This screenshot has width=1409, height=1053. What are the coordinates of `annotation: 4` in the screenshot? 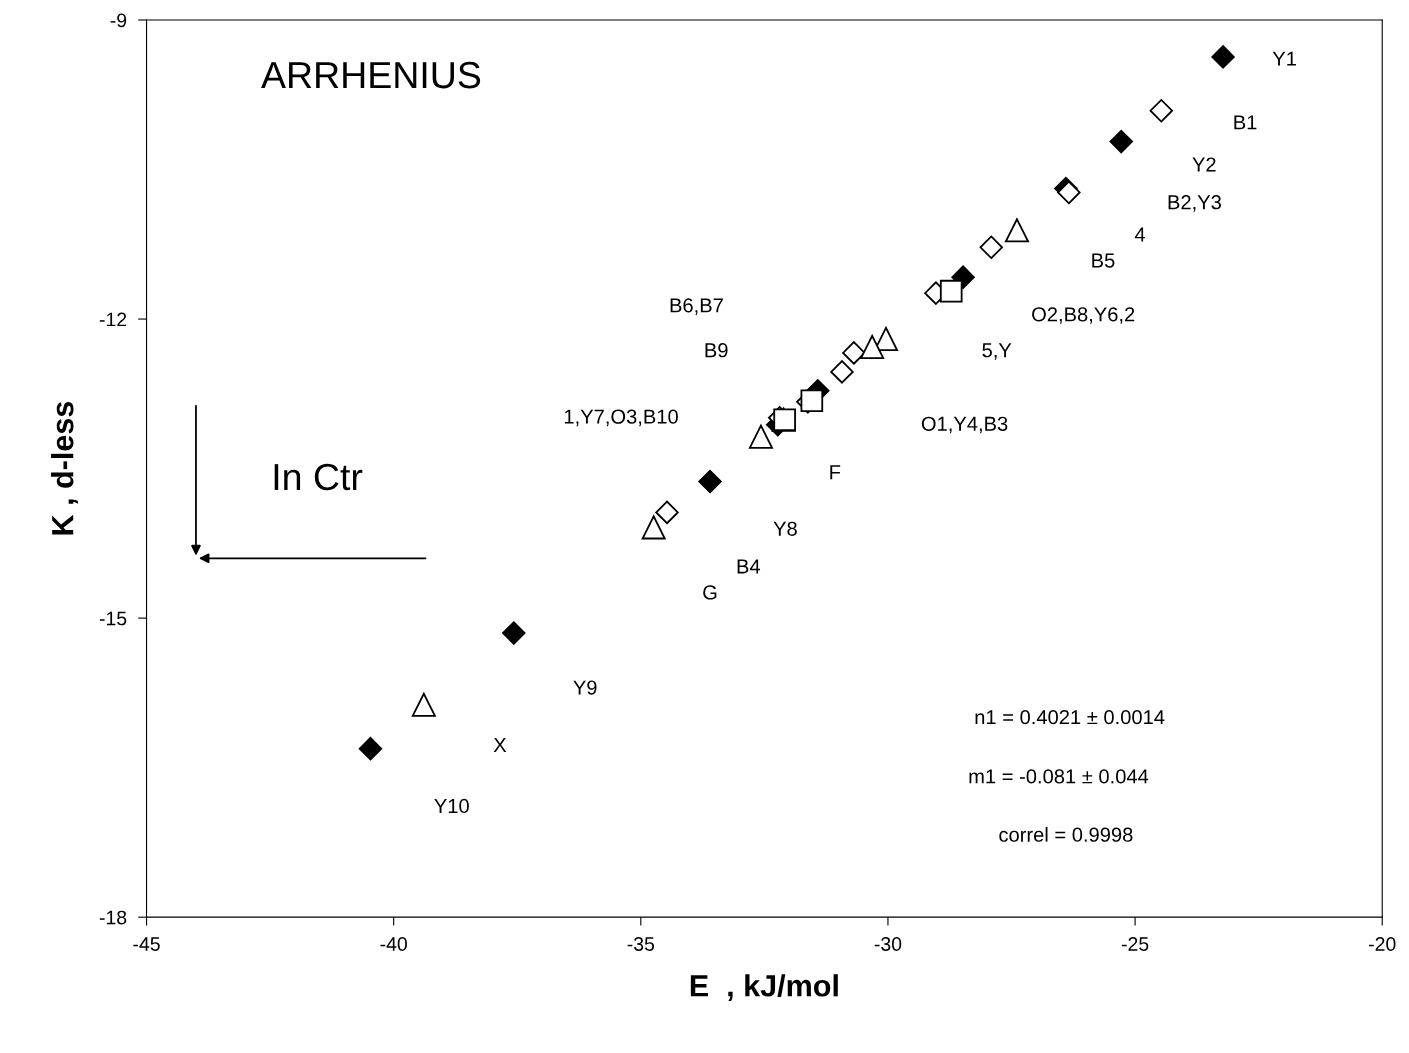 It's located at (1140, 234).